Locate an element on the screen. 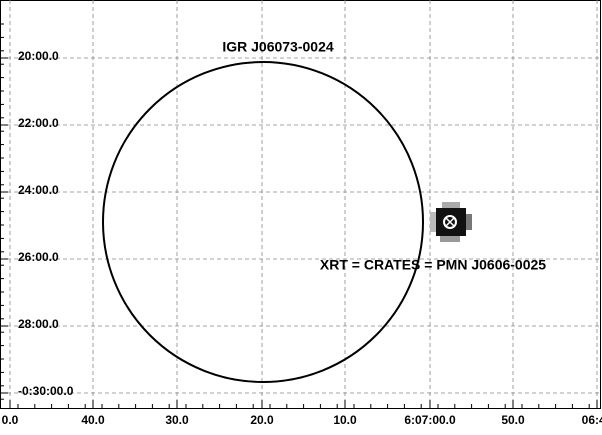 This screenshot has width=602, height=435. x-tick-label: 0.0 is located at coordinates (10, 420).